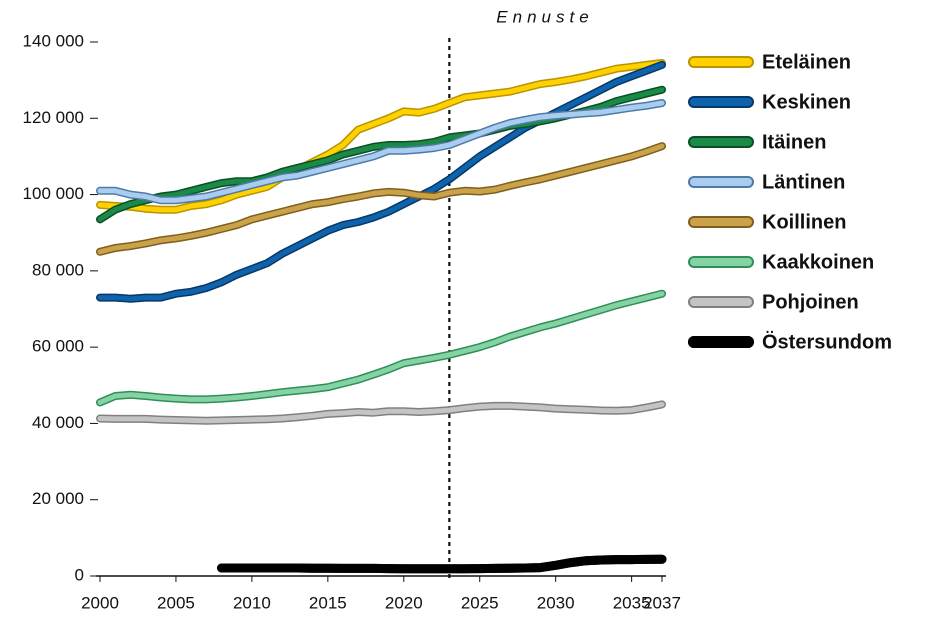 This screenshot has width=927, height=617. What do you see at coordinates (328, 602) in the screenshot?
I see `x-tick-label: 2015` at bounding box center [328, 602].